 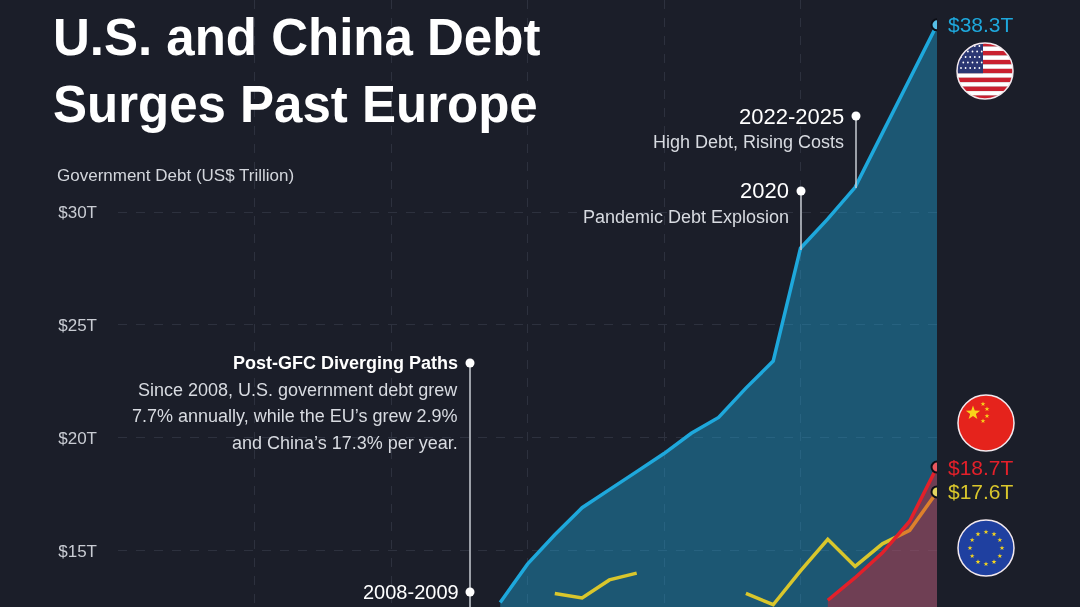 What do you see at coordinates (176, 175) in the screenshot?
I see `y-axis-title: Government Debt (US$ Trillion)` at bounding box center [176, 175].